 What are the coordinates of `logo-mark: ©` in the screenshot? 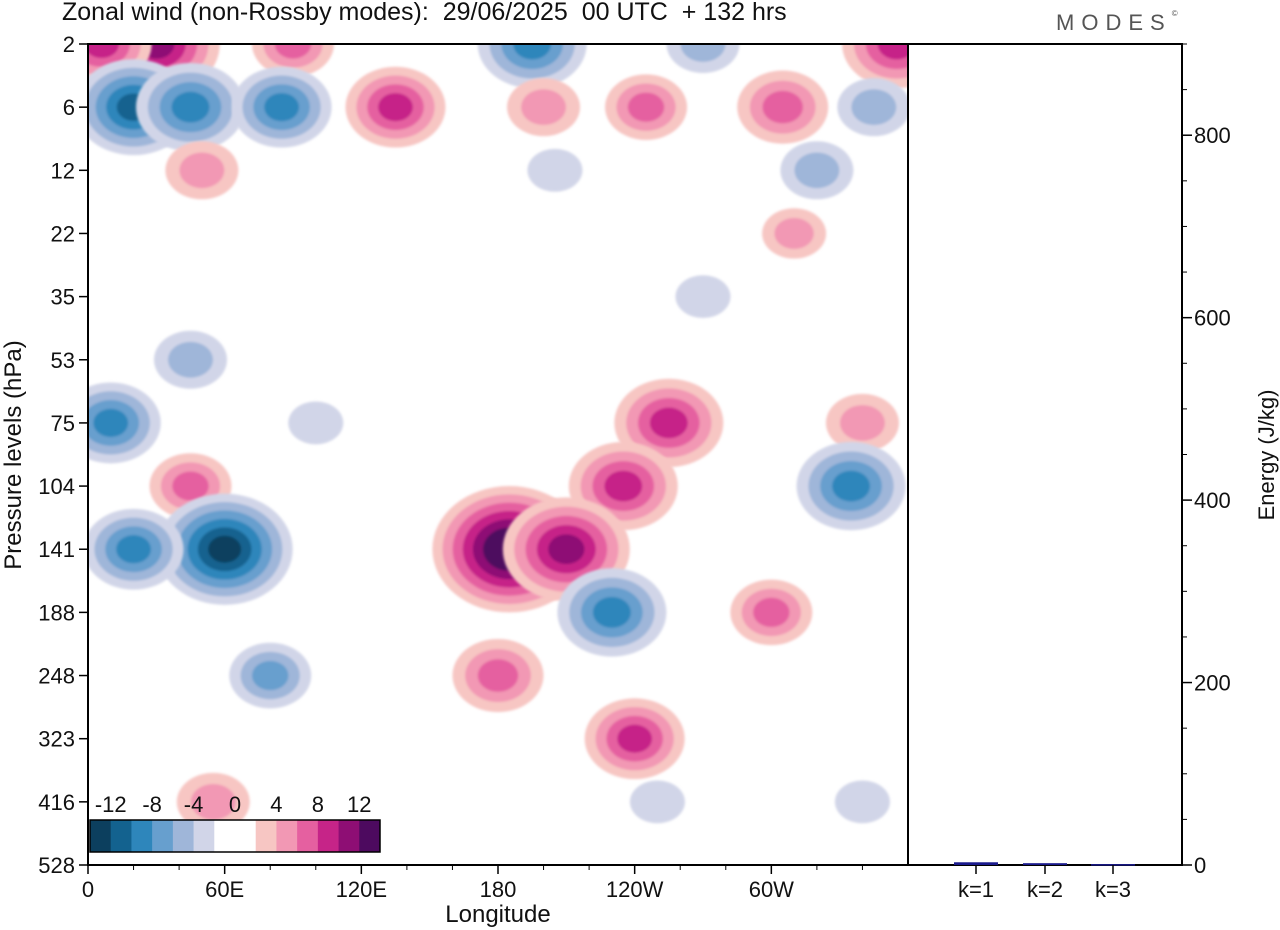 It's located at (1174, 13).